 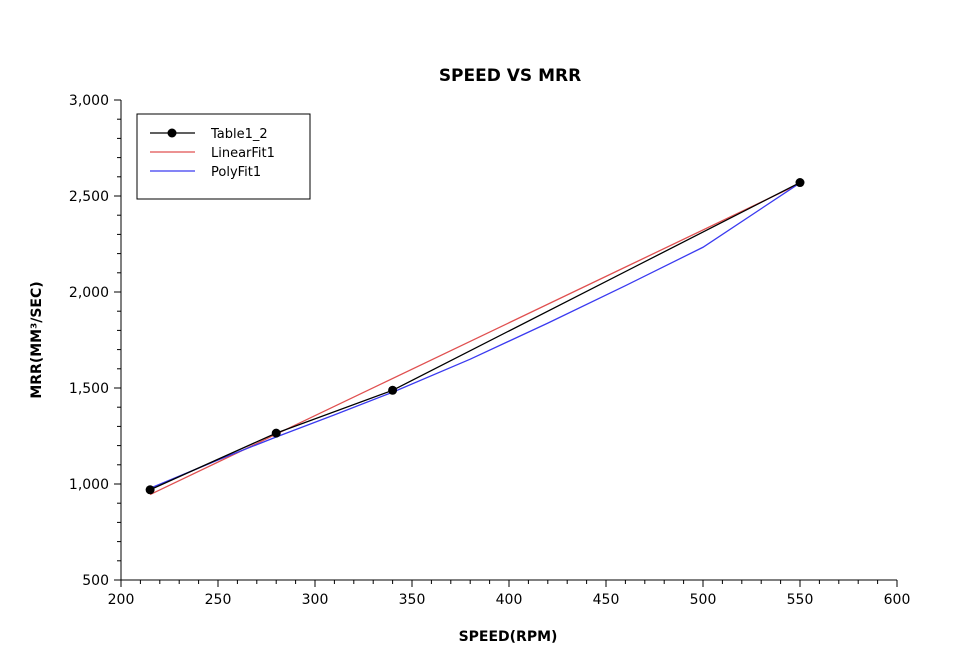 I want to click on legend-box, so click(x=223, y=156).